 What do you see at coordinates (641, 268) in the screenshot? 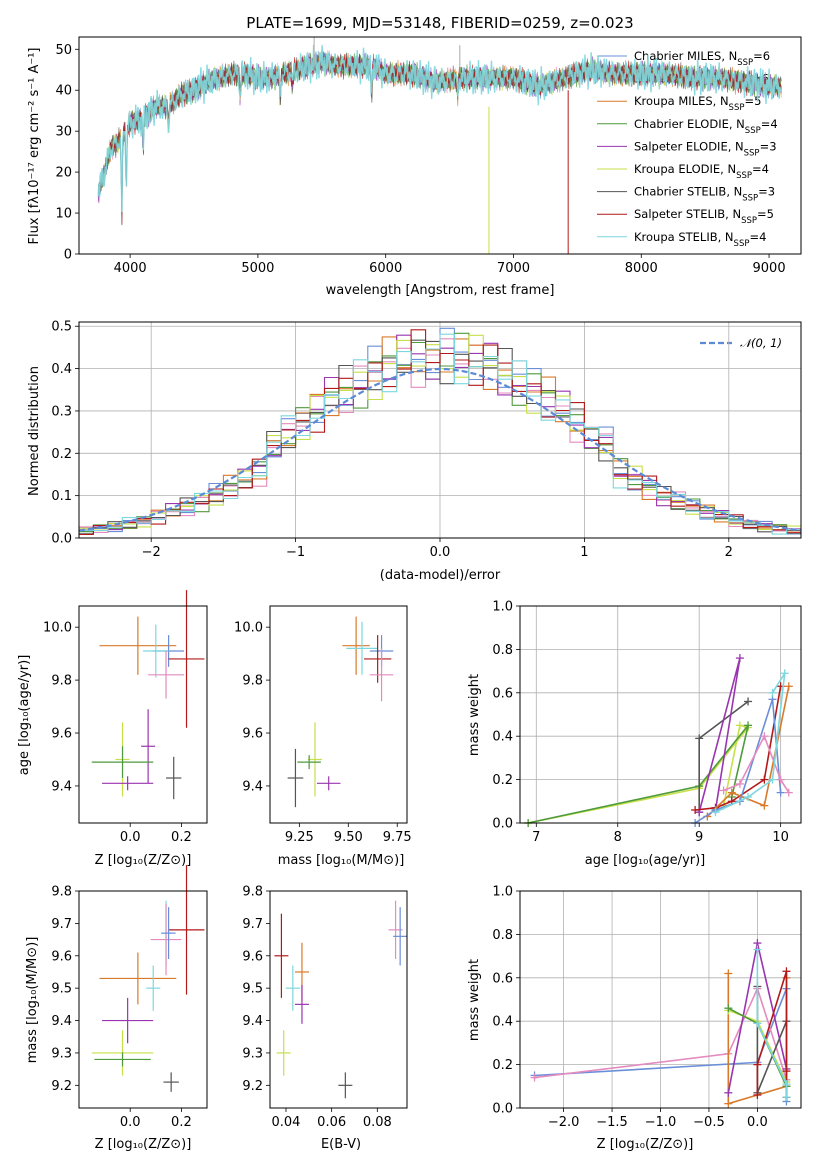
I see `x-tick-label: 8000` at bounding box center [641, 268].